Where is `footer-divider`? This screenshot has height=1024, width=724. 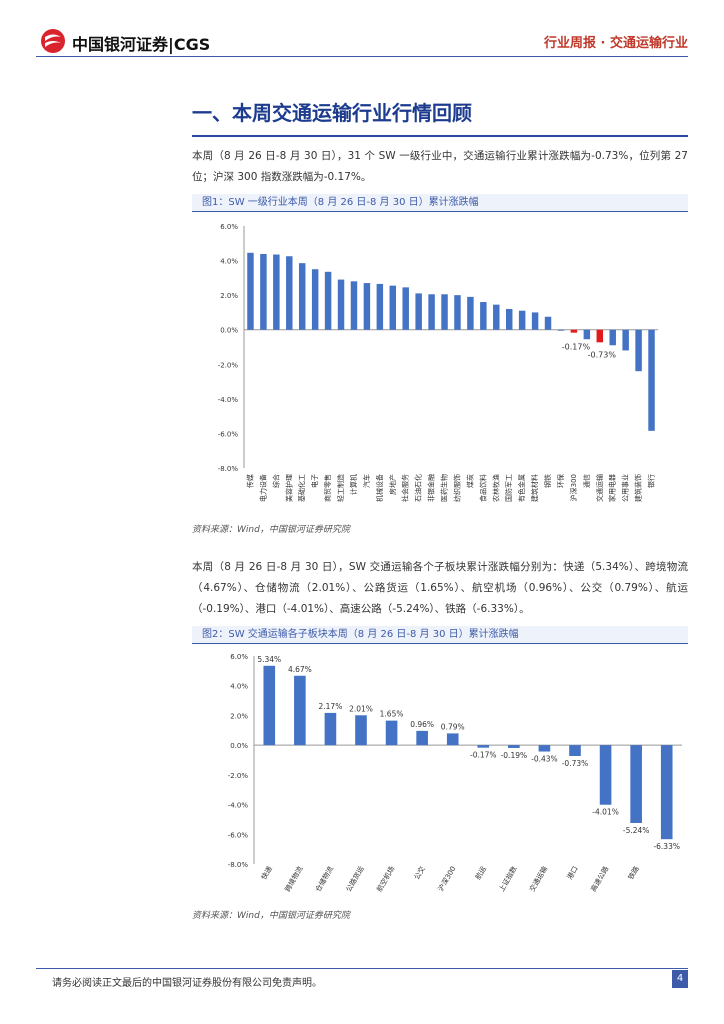 footer-divider is located at coordinates (362, 968).